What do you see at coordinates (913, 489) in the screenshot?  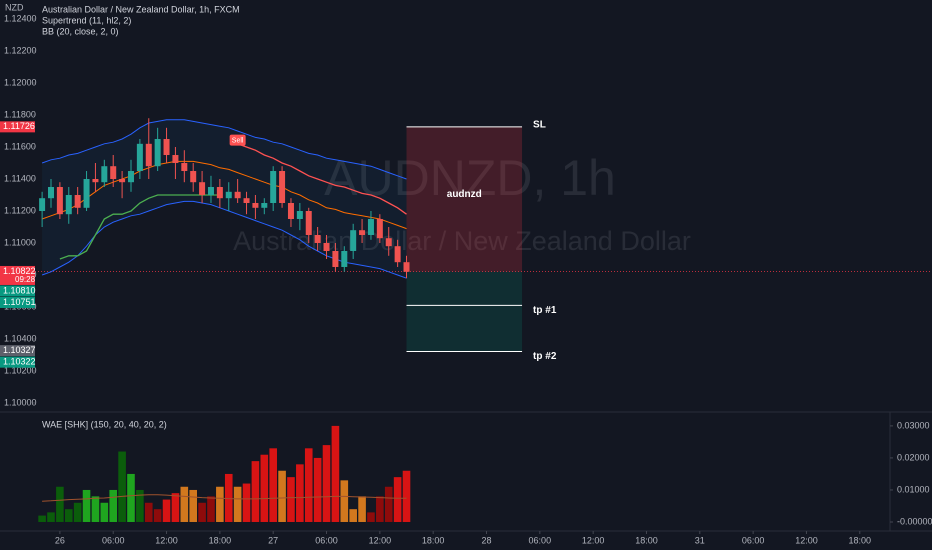 I see `y-tick-label: 0.01000` at bounding box center [913, 489].